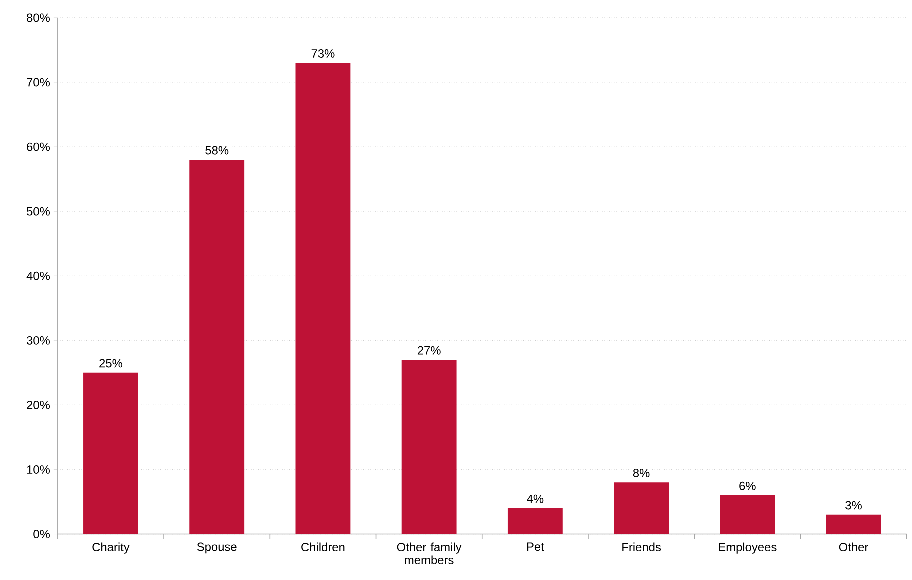 This screenshot has width=912, height=580. Describe the element at coordinates (38, 82) in the screenshot. I see `y-tick-label: 70%` at that location.